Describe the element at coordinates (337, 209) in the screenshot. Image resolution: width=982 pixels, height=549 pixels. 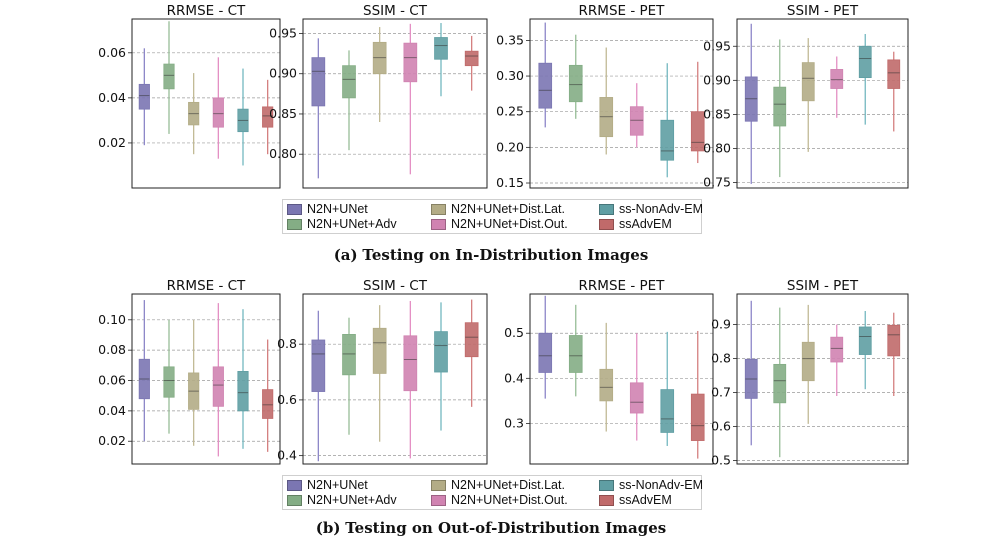
I see `legend-label: N2N+UNet` at that location.